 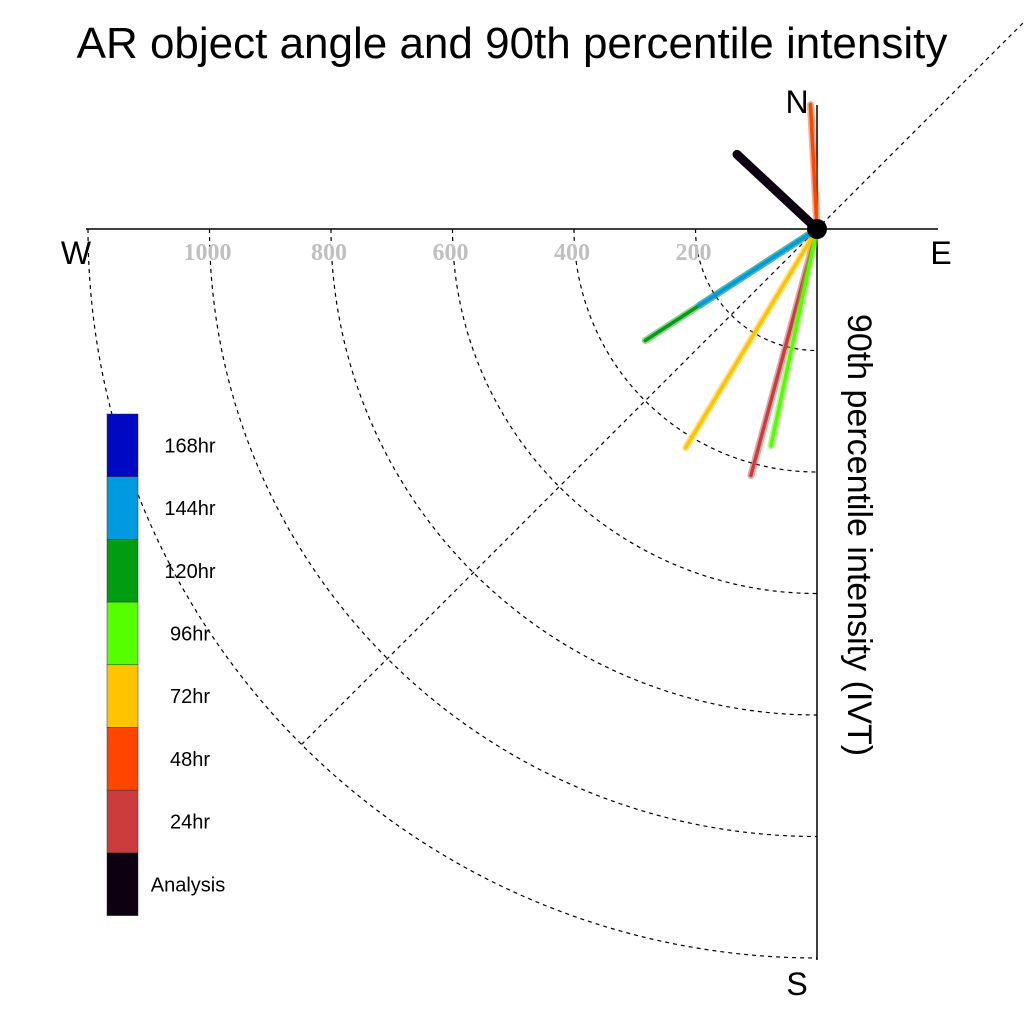 I want to click on legend-label: 72hr, so click(x=190, y=697).